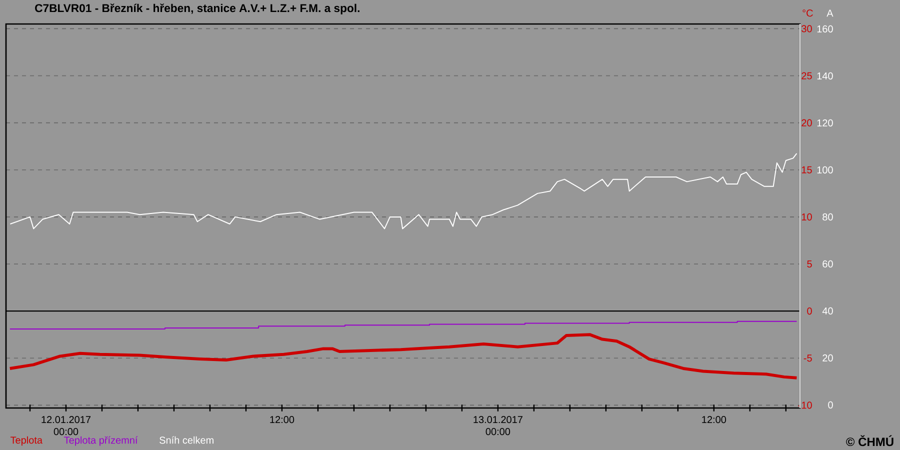 This screenshot has width=900, height=450. I want to click on y2-tick-label: 120, so click(825, 122).